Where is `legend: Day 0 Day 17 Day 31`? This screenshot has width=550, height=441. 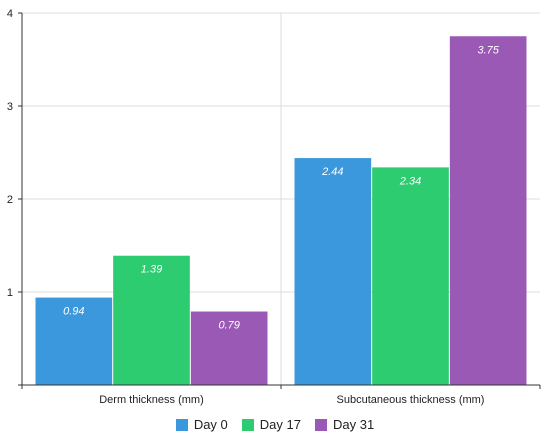 legend: Day 0 Day 17 Day 31 is located at coordinates (275, 424).